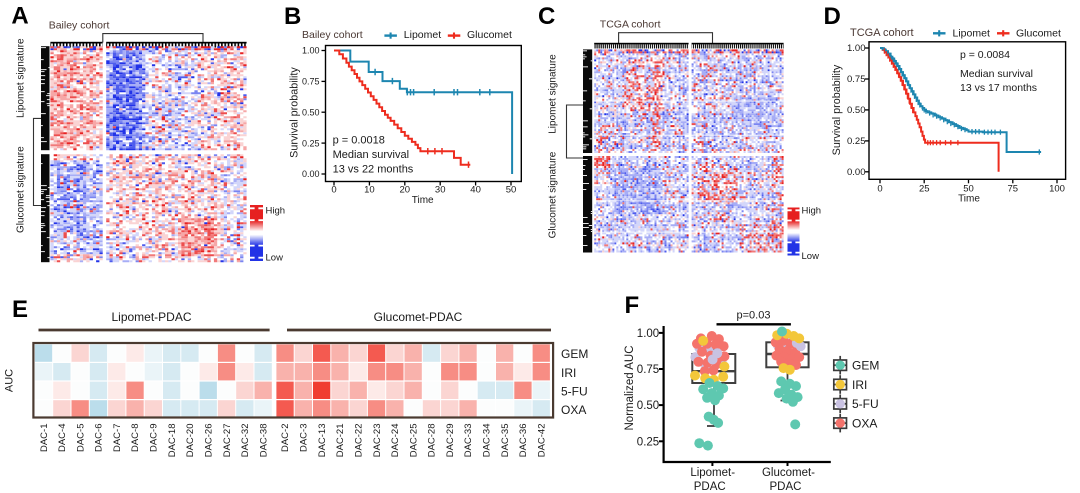  Describe the element at coordinates (369, 190) in the screenshot. I see `svg-text: 10` at that location.